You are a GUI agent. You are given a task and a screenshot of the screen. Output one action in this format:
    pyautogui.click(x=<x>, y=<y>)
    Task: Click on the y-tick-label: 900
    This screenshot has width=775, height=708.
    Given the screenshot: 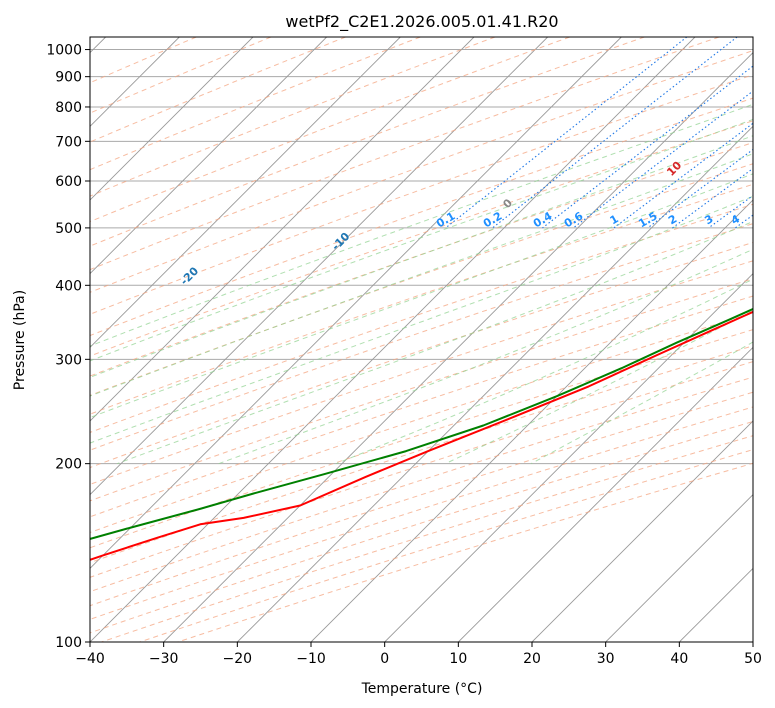 What is the action you would take?
    pyautogui.click(x=68, y=78)
    